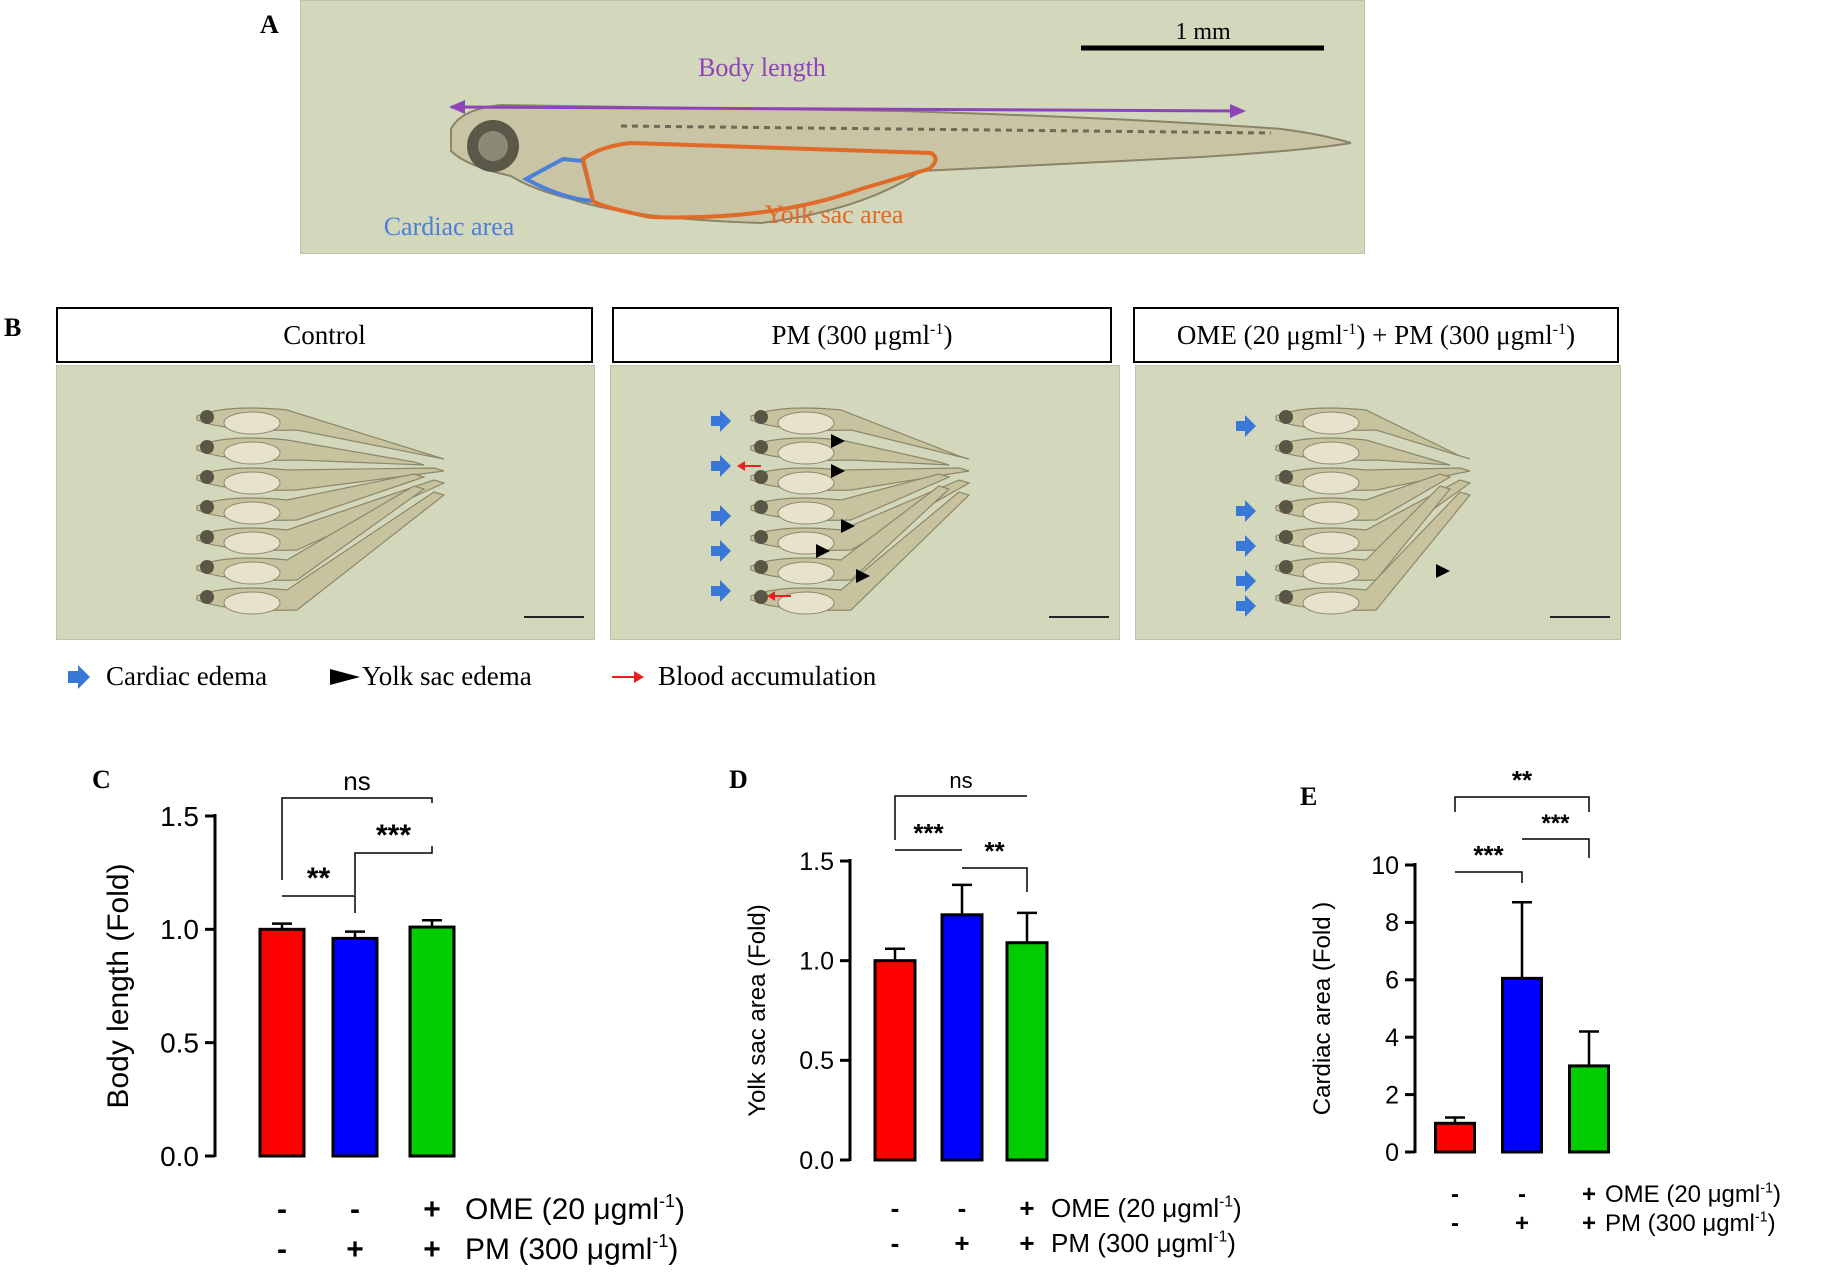  Describe the element at coordinates (449, 226) in the screenshot. I see `cardiac-area-label: Cardiac area` at that location.